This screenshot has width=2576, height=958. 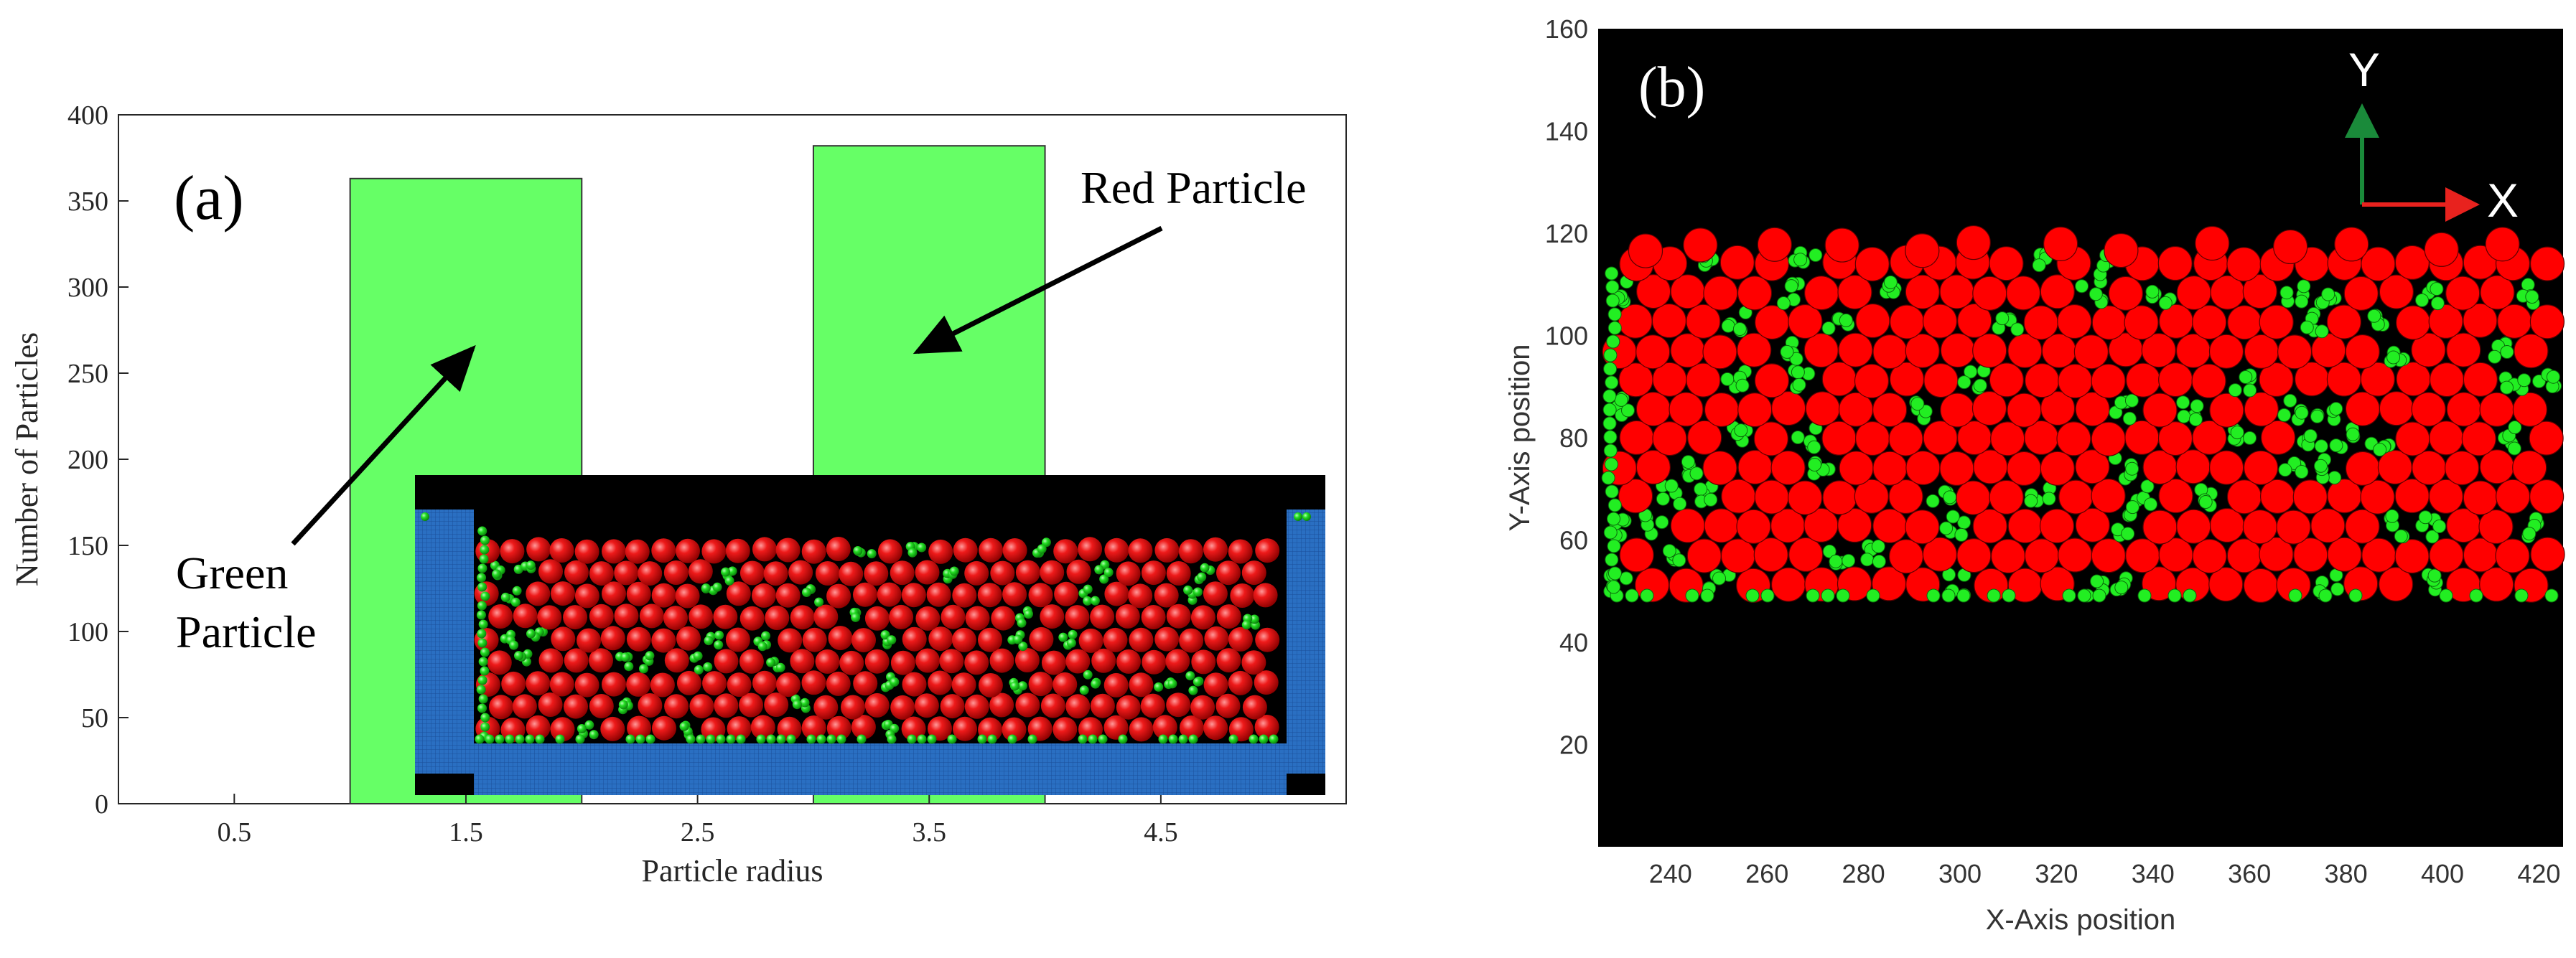 What do you see at coordinates (2249, 873) in the screenshot?
I see `x-tick-label-6: 360` at bounding box center [2249, 873].